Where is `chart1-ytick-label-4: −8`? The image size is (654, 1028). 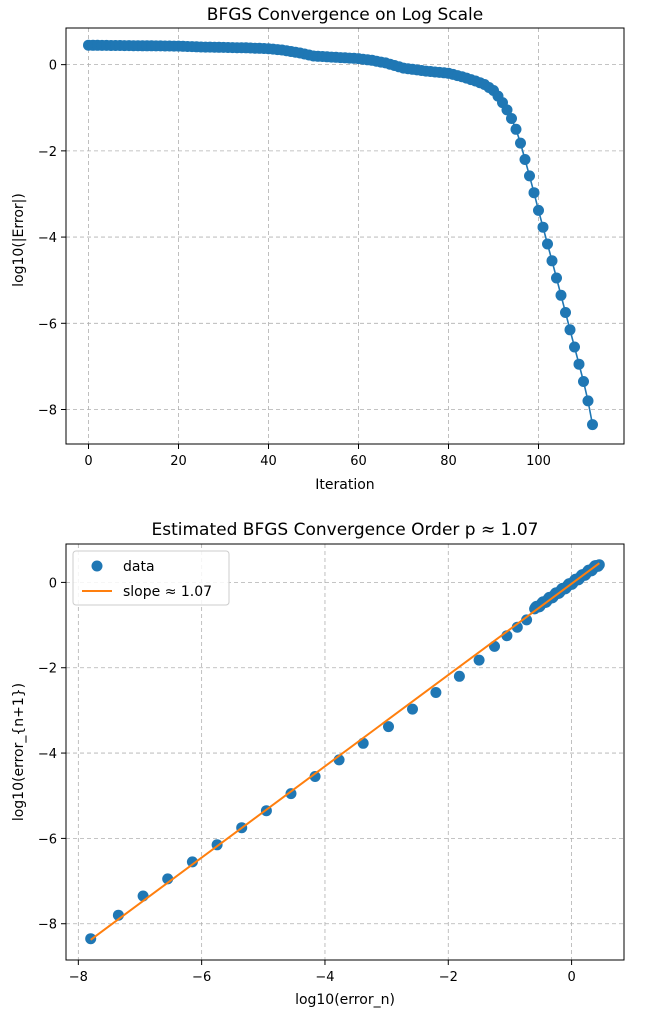
chart1-ytick-label-4: −8 is located at coordinates (47, 411).